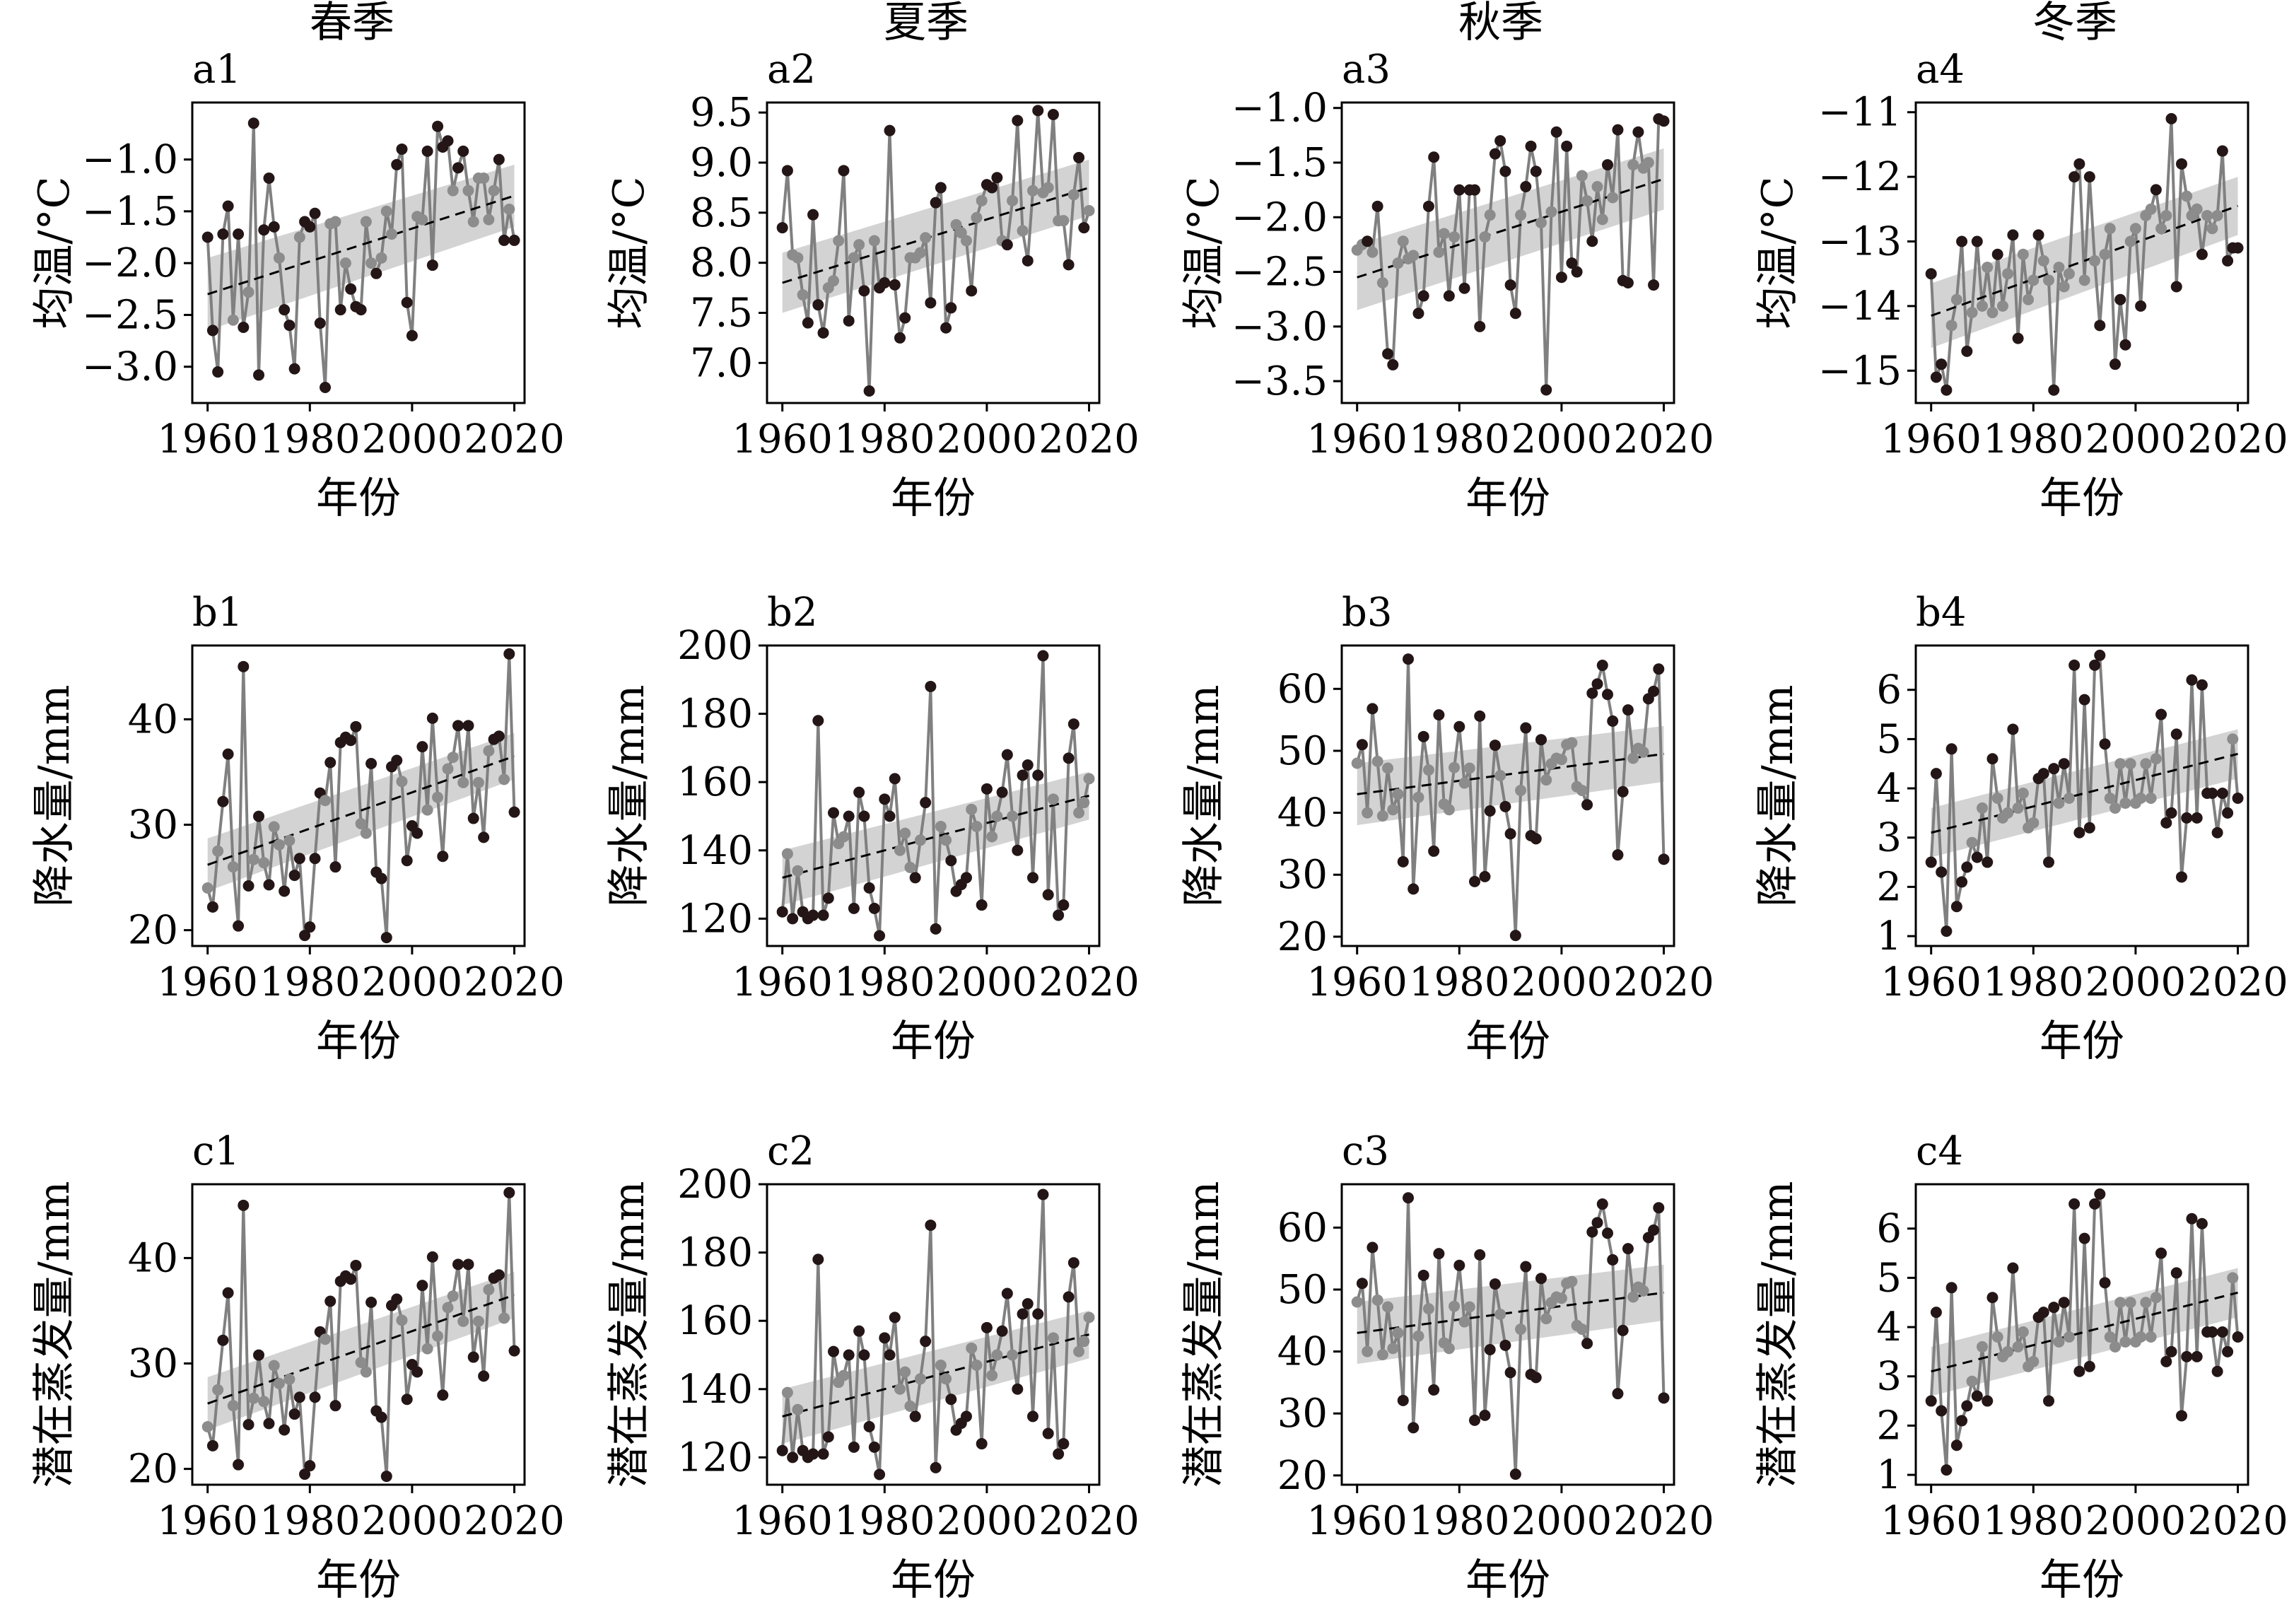 This screenshot has height=1624, width=2294. I want to click on trend-line, so click(2084, 793).